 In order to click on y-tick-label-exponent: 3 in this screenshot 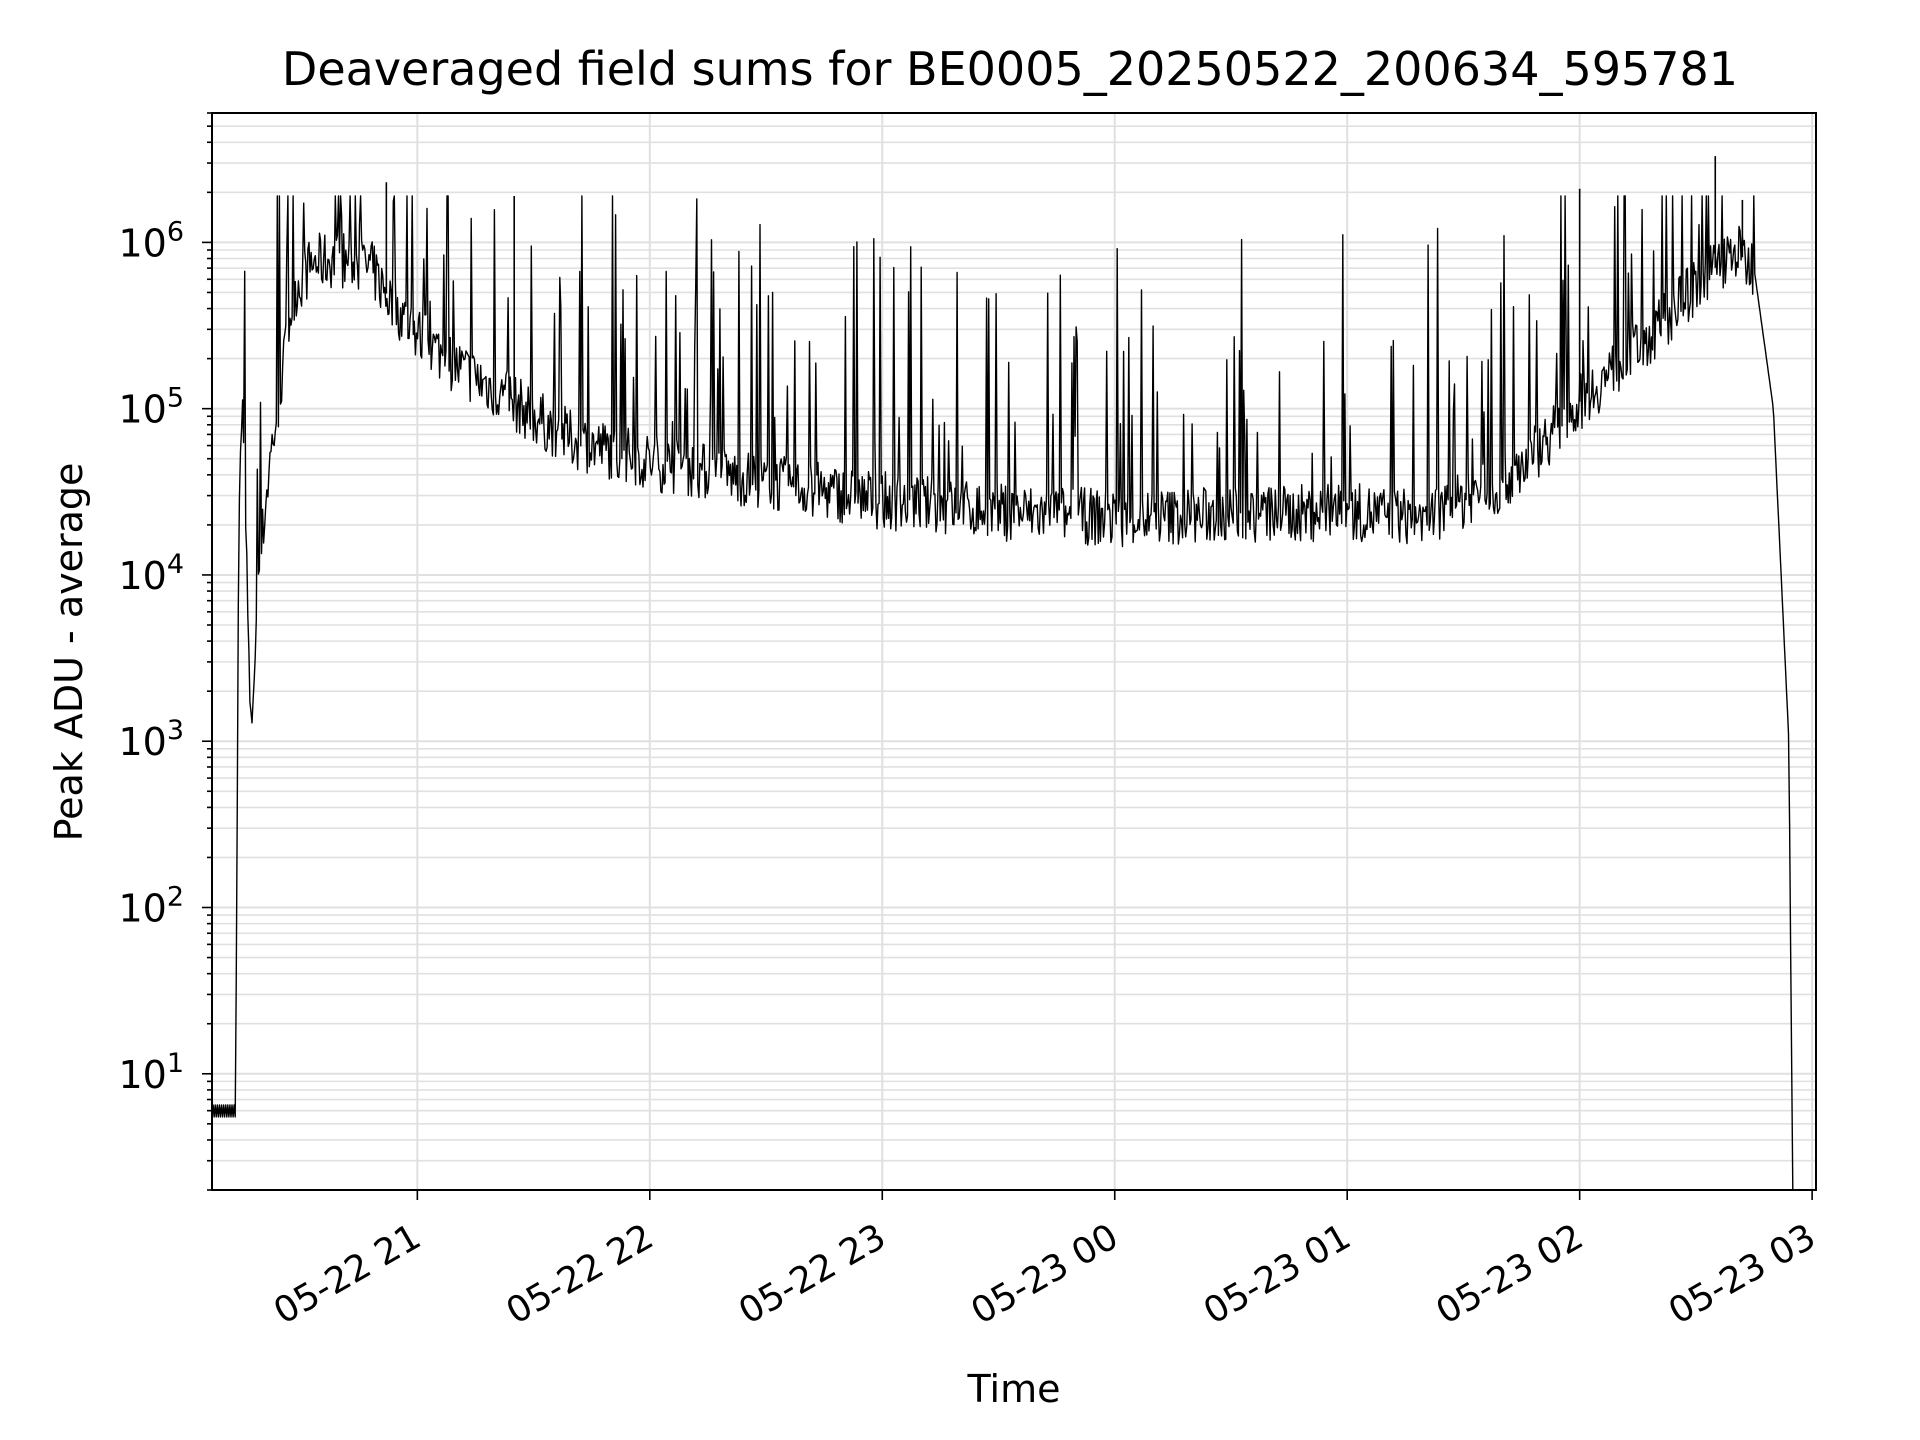, I will do `click(175, 730)`.